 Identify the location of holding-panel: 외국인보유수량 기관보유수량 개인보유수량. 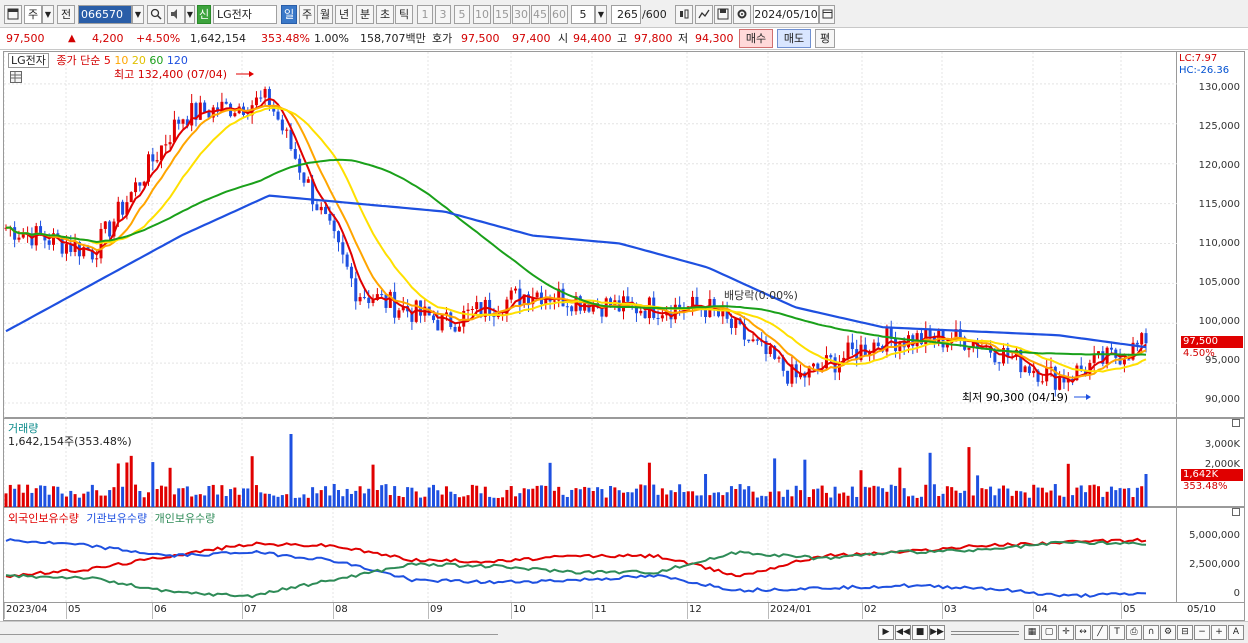
(590, 555).